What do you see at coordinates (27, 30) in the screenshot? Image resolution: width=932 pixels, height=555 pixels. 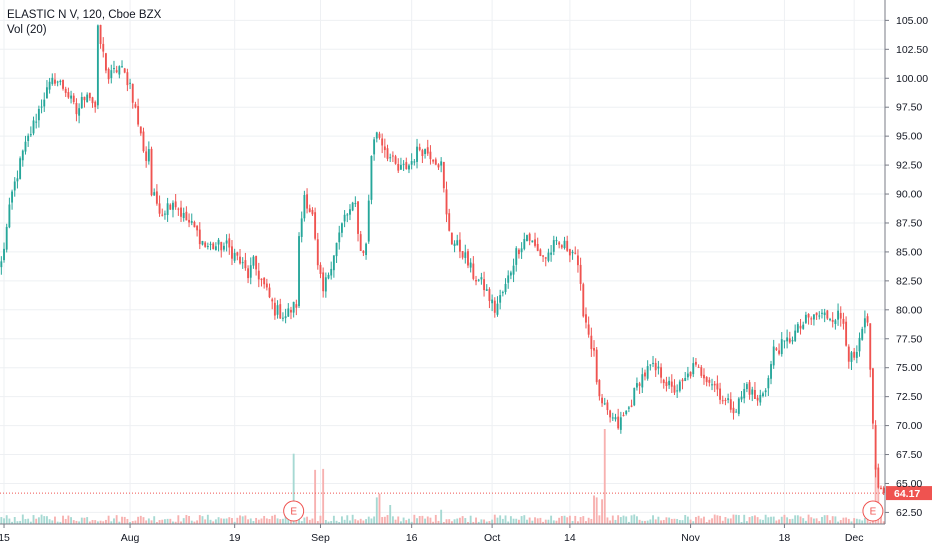 I see `volume-indicator-label: Vol (20)` at bounding box center [27, 30].